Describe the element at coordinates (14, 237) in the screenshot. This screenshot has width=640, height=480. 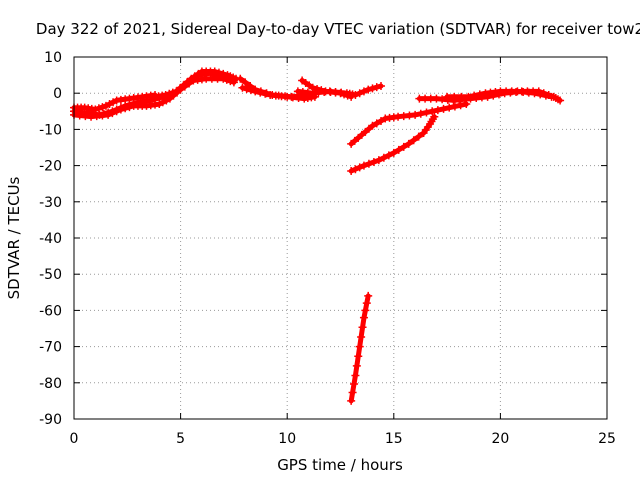
I see `y-axis-label: SDTVAR / TECUs` at that location.